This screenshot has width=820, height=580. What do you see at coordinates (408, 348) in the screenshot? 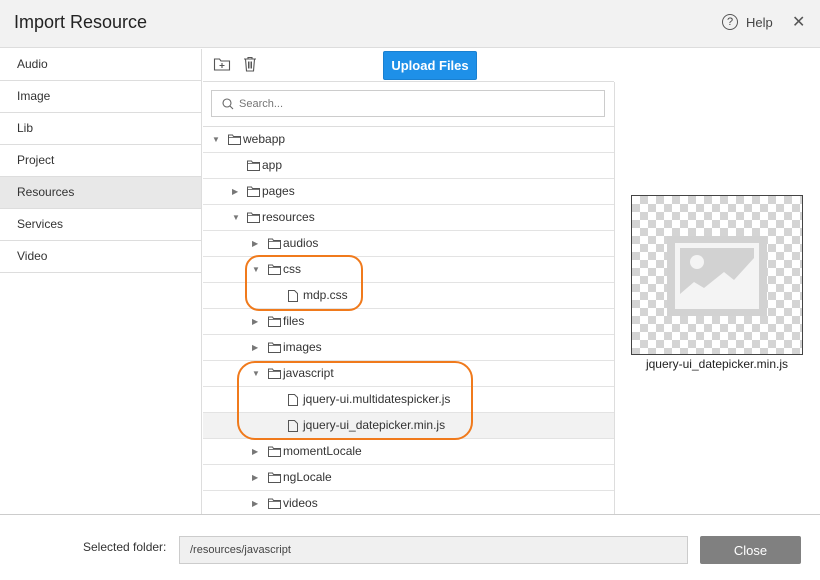
I see `tree-row-folder: ▶ images` at bounding box center [408, 348].